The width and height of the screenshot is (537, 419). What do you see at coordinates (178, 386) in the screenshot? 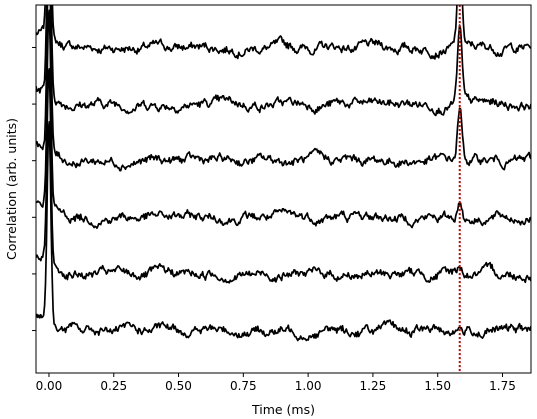
I see `x-tick-label: 0.50` at bounding box center [178, 386].